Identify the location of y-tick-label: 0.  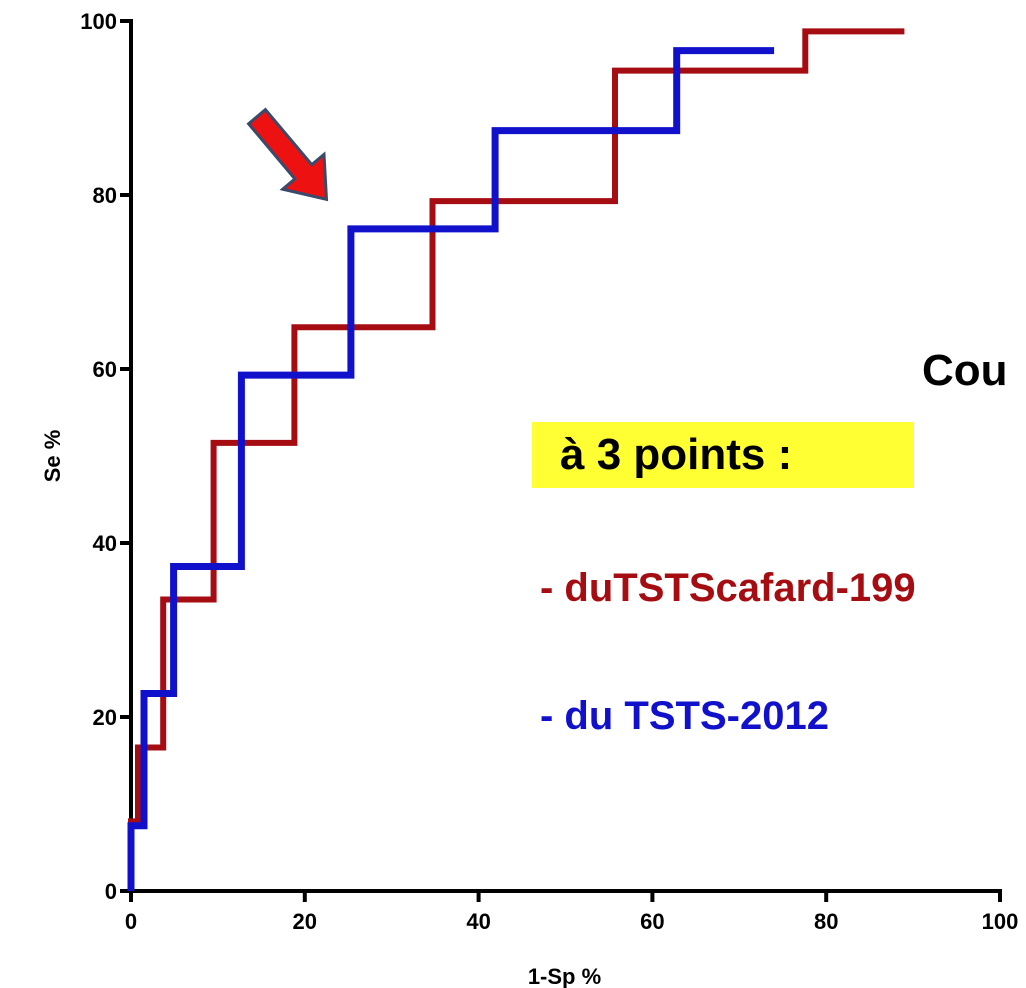
(111, 891).